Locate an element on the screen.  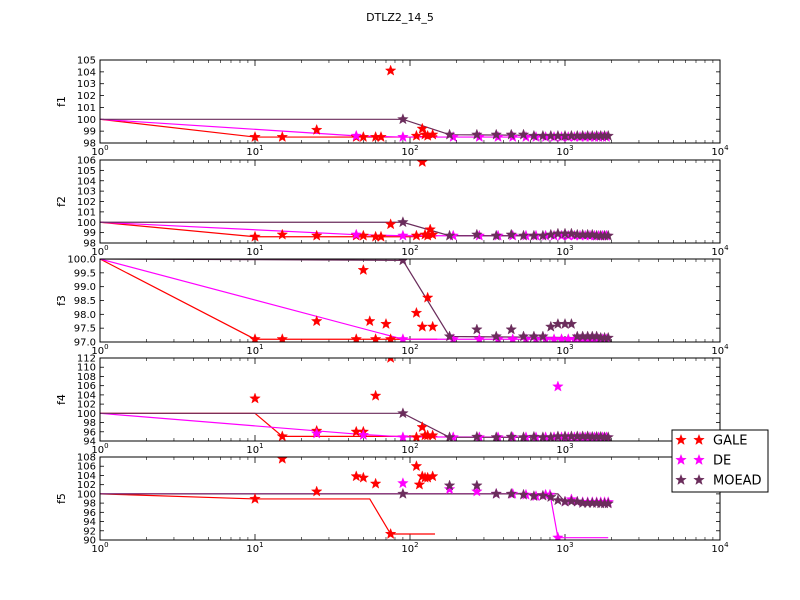
series-line-de is located at coordinates (354, 516).